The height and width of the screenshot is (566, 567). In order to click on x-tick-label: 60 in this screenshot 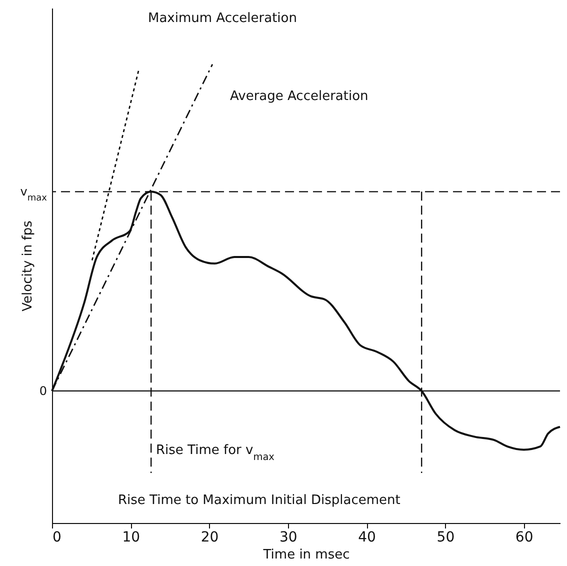, I will do `click(524, 538)`.